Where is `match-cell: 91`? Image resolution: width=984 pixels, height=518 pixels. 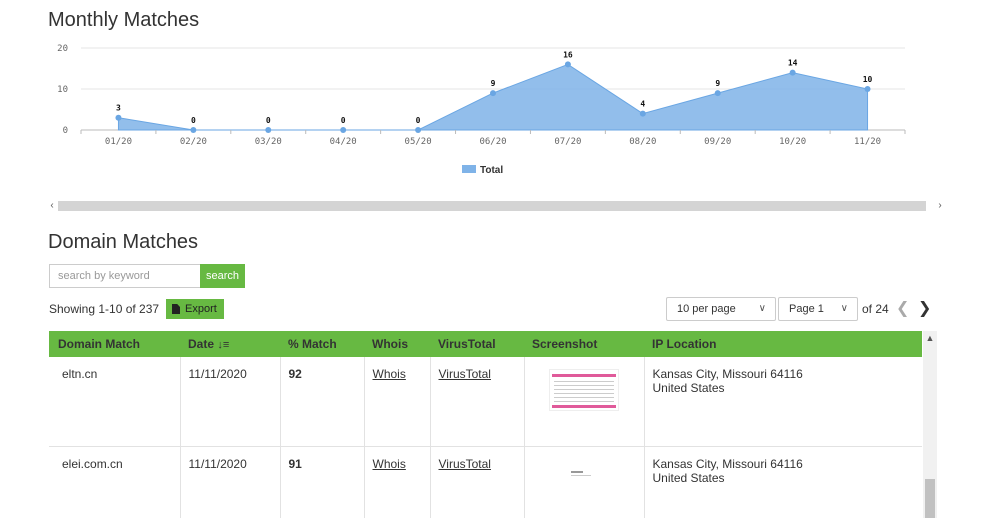
match-cell: 91 is located at coordinates (322, 482).